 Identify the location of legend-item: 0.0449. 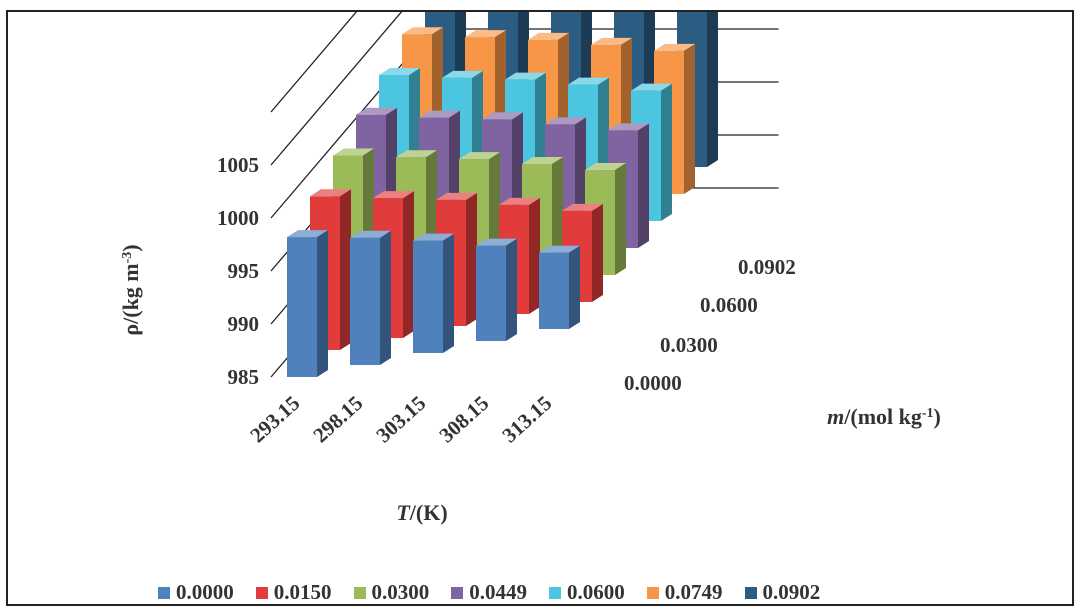
(489, 592).